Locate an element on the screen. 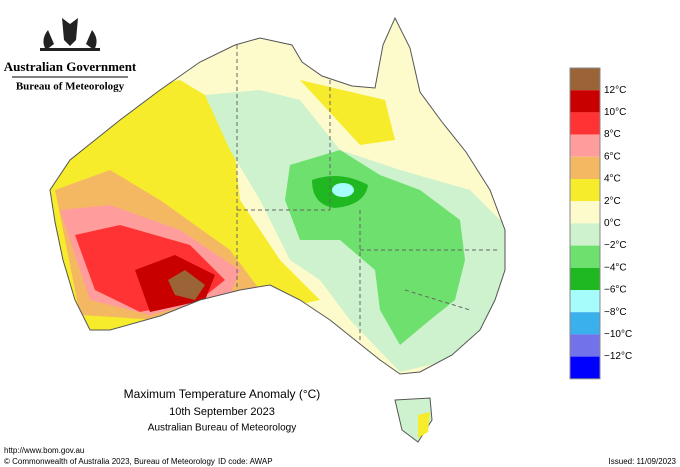 This screenshot has width=680, height=467. legend-label: 2°C is located at coordinates (612, 201).